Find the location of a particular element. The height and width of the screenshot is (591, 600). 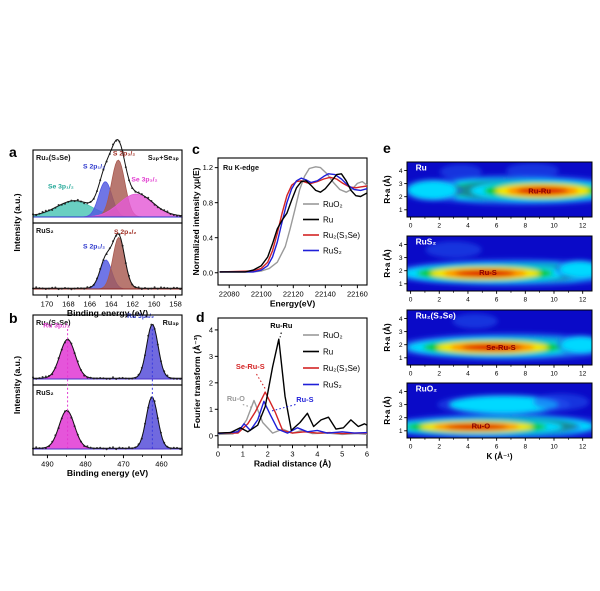

sample-label: RuS₂ is located at coordinates (426, 242).